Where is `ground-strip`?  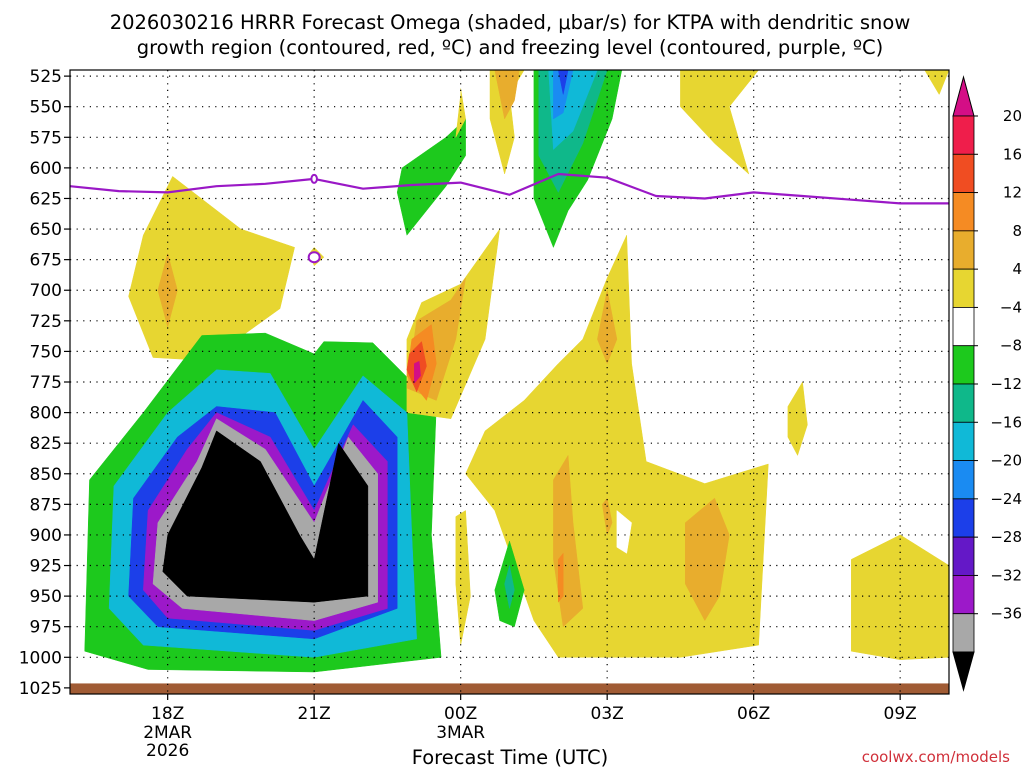
ground-strip is located at coordinates (509, 688).